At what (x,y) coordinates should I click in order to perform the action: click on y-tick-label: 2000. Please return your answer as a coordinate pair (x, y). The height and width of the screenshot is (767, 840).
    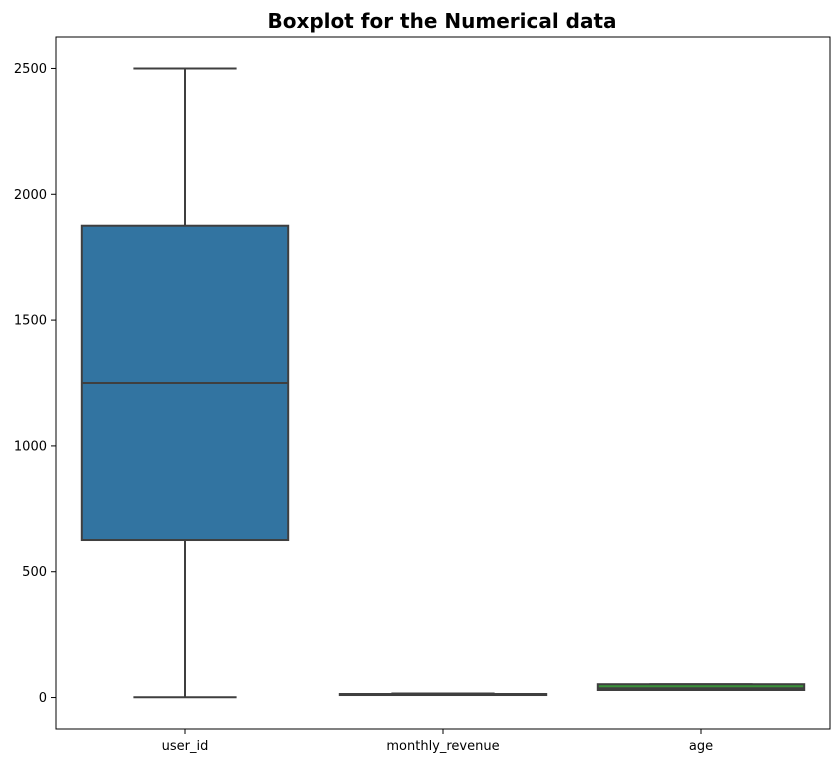
    Looking at the image, I should click on (30, 195).